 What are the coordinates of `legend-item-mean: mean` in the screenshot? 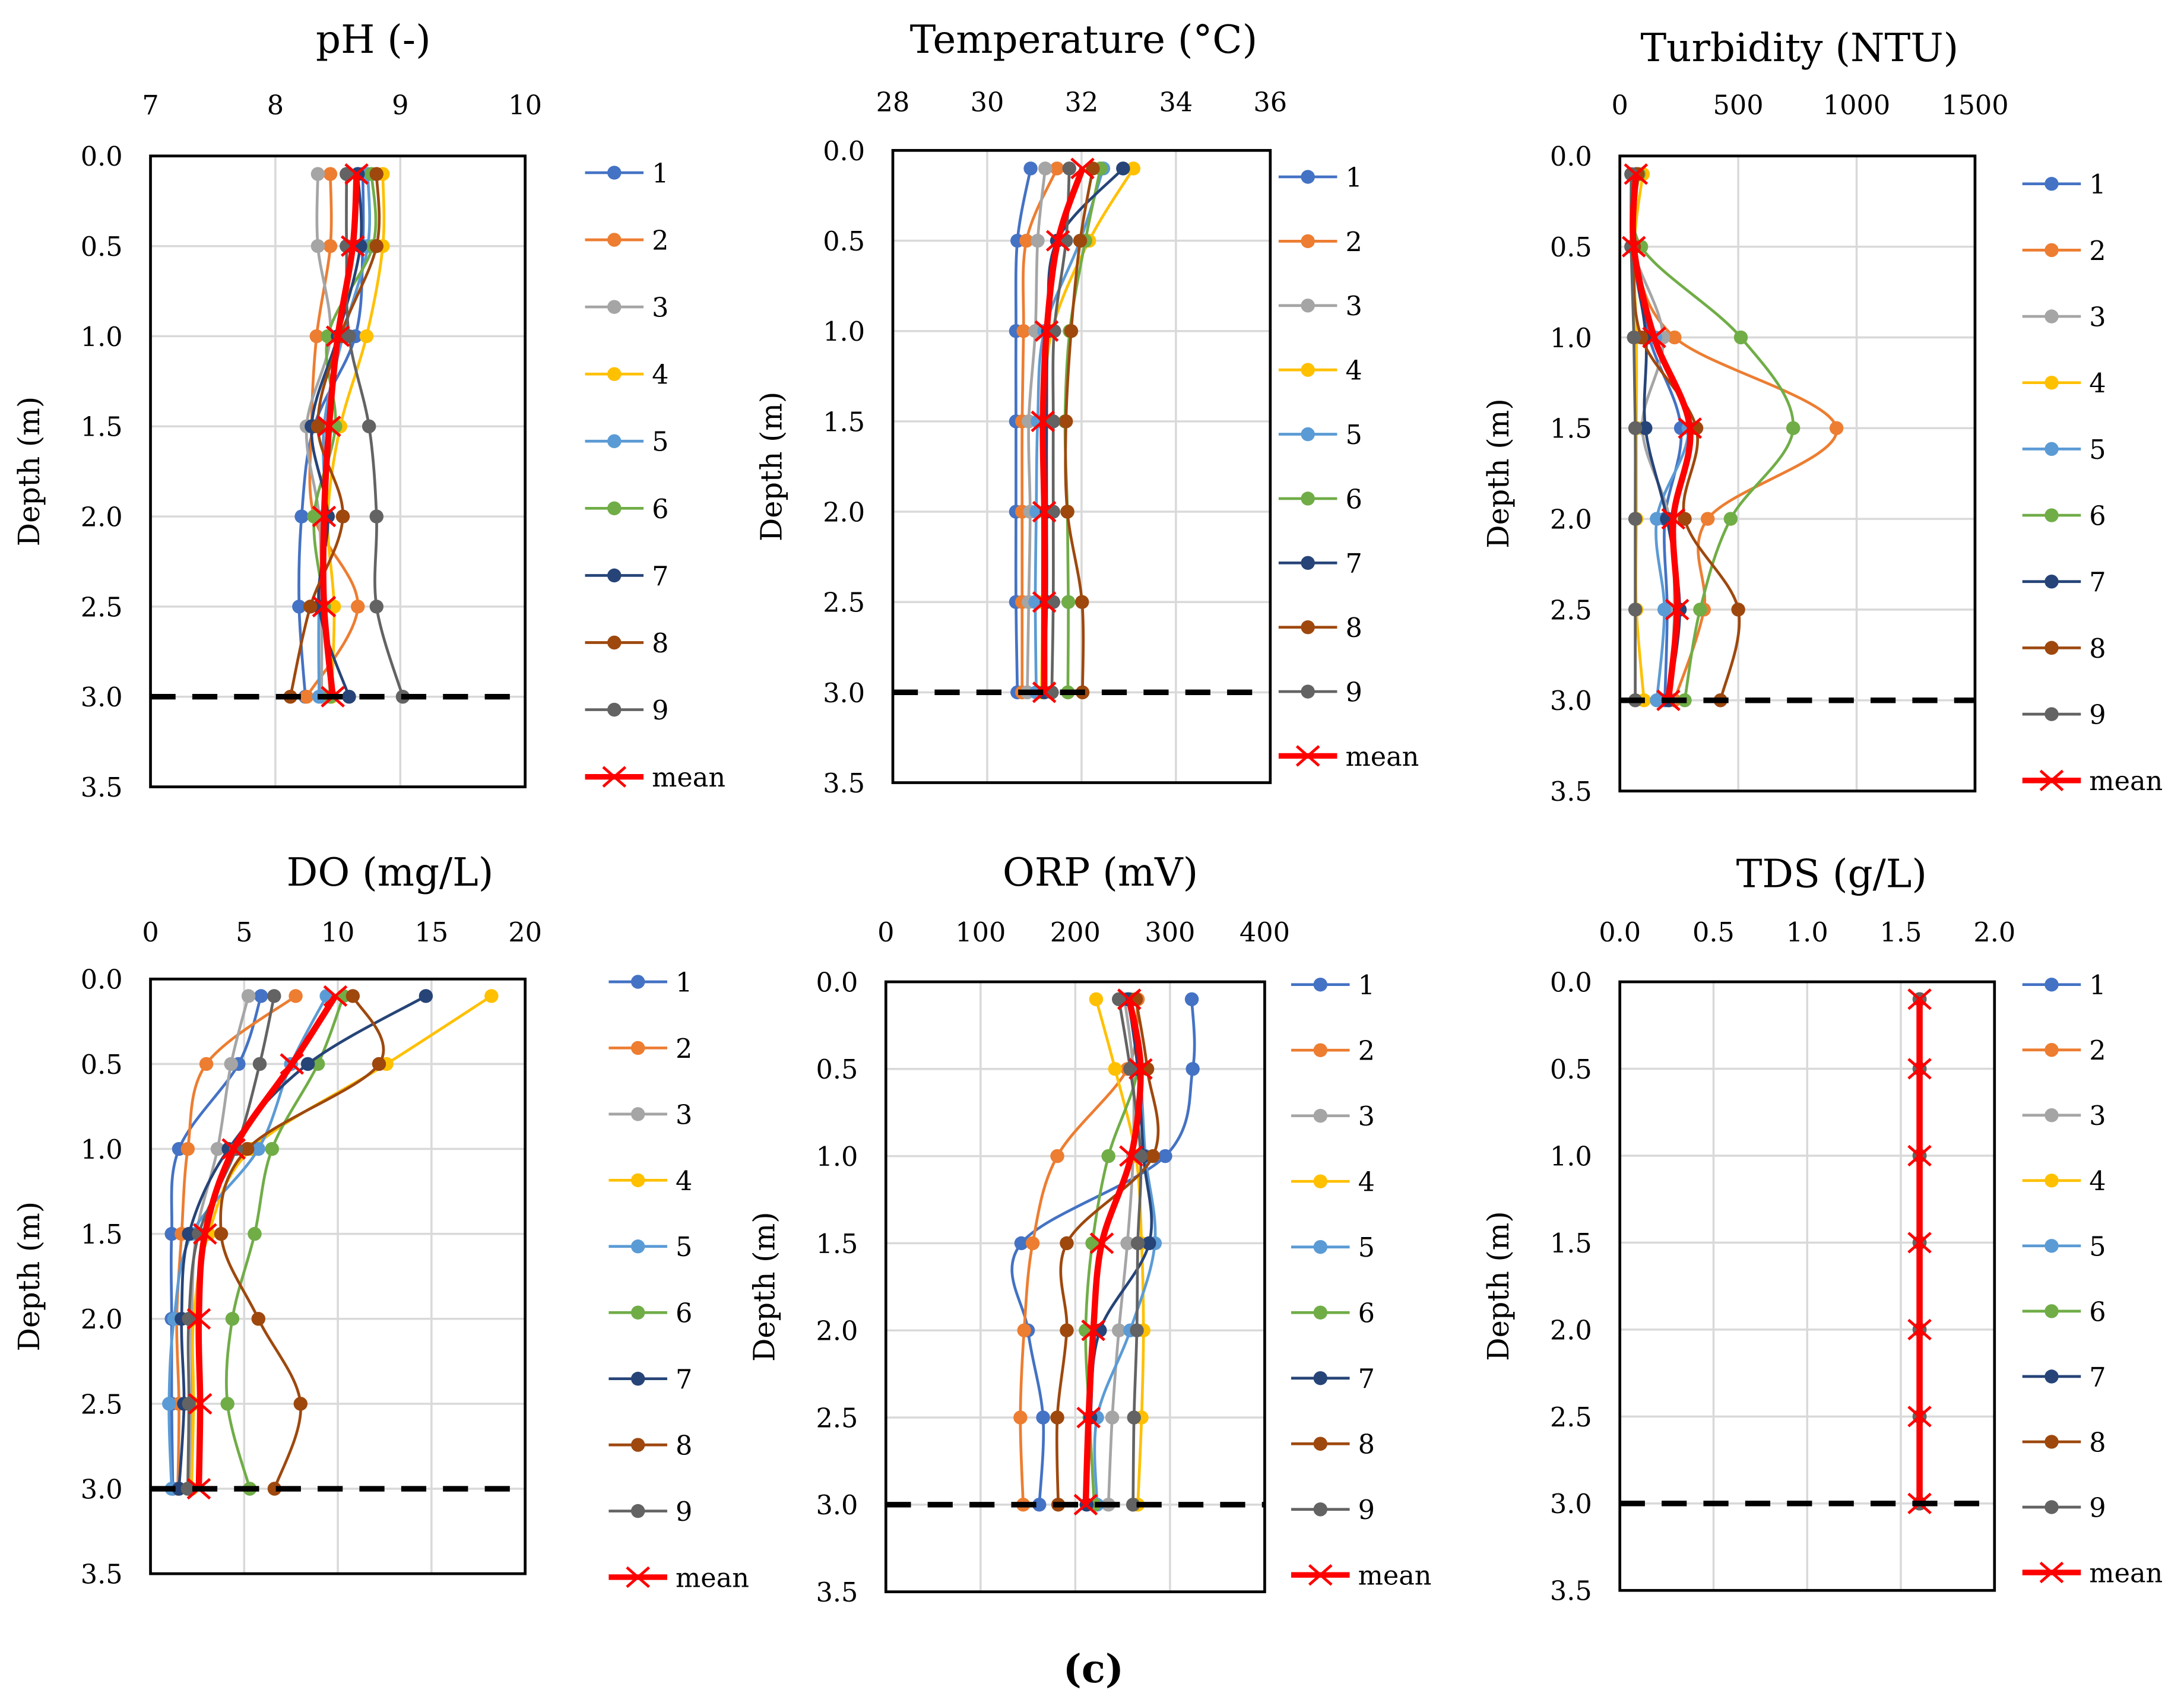 It's located at (678, 1577).